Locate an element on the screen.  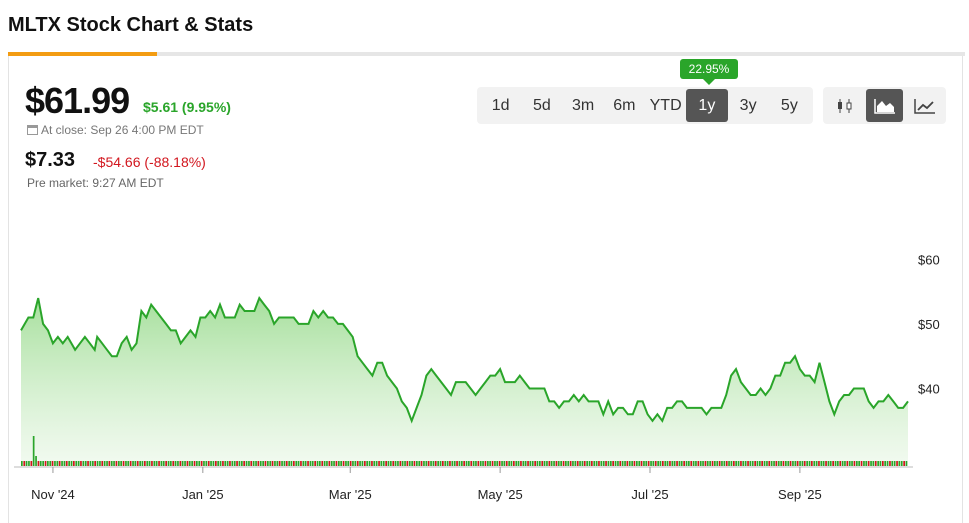
range-button-3m: 3m is located at coordinates (583, 105).